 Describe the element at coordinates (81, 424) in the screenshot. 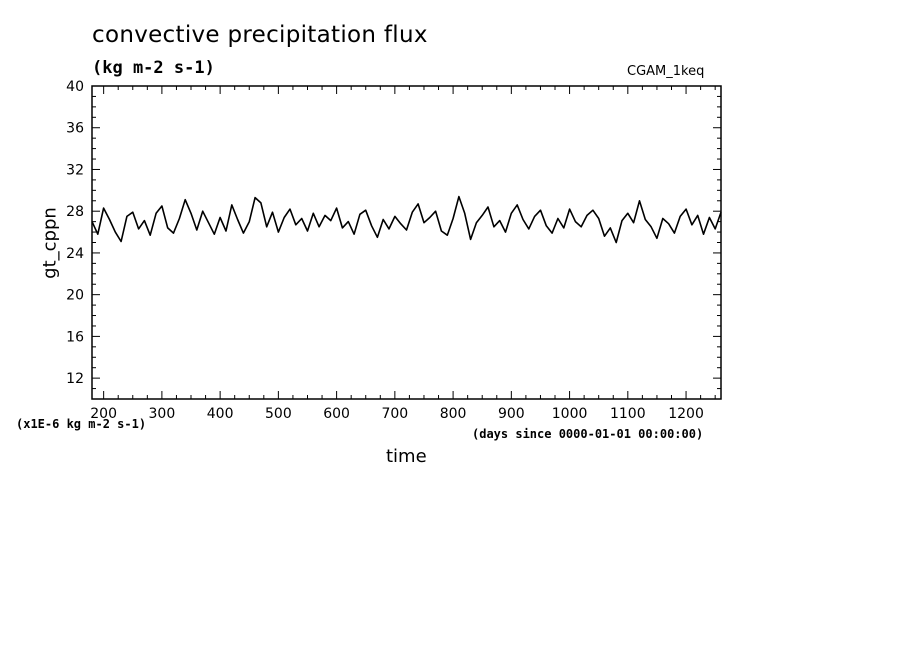

I see `y-scale-label: (x1E-6 kg m-2 s-1)` at that location.